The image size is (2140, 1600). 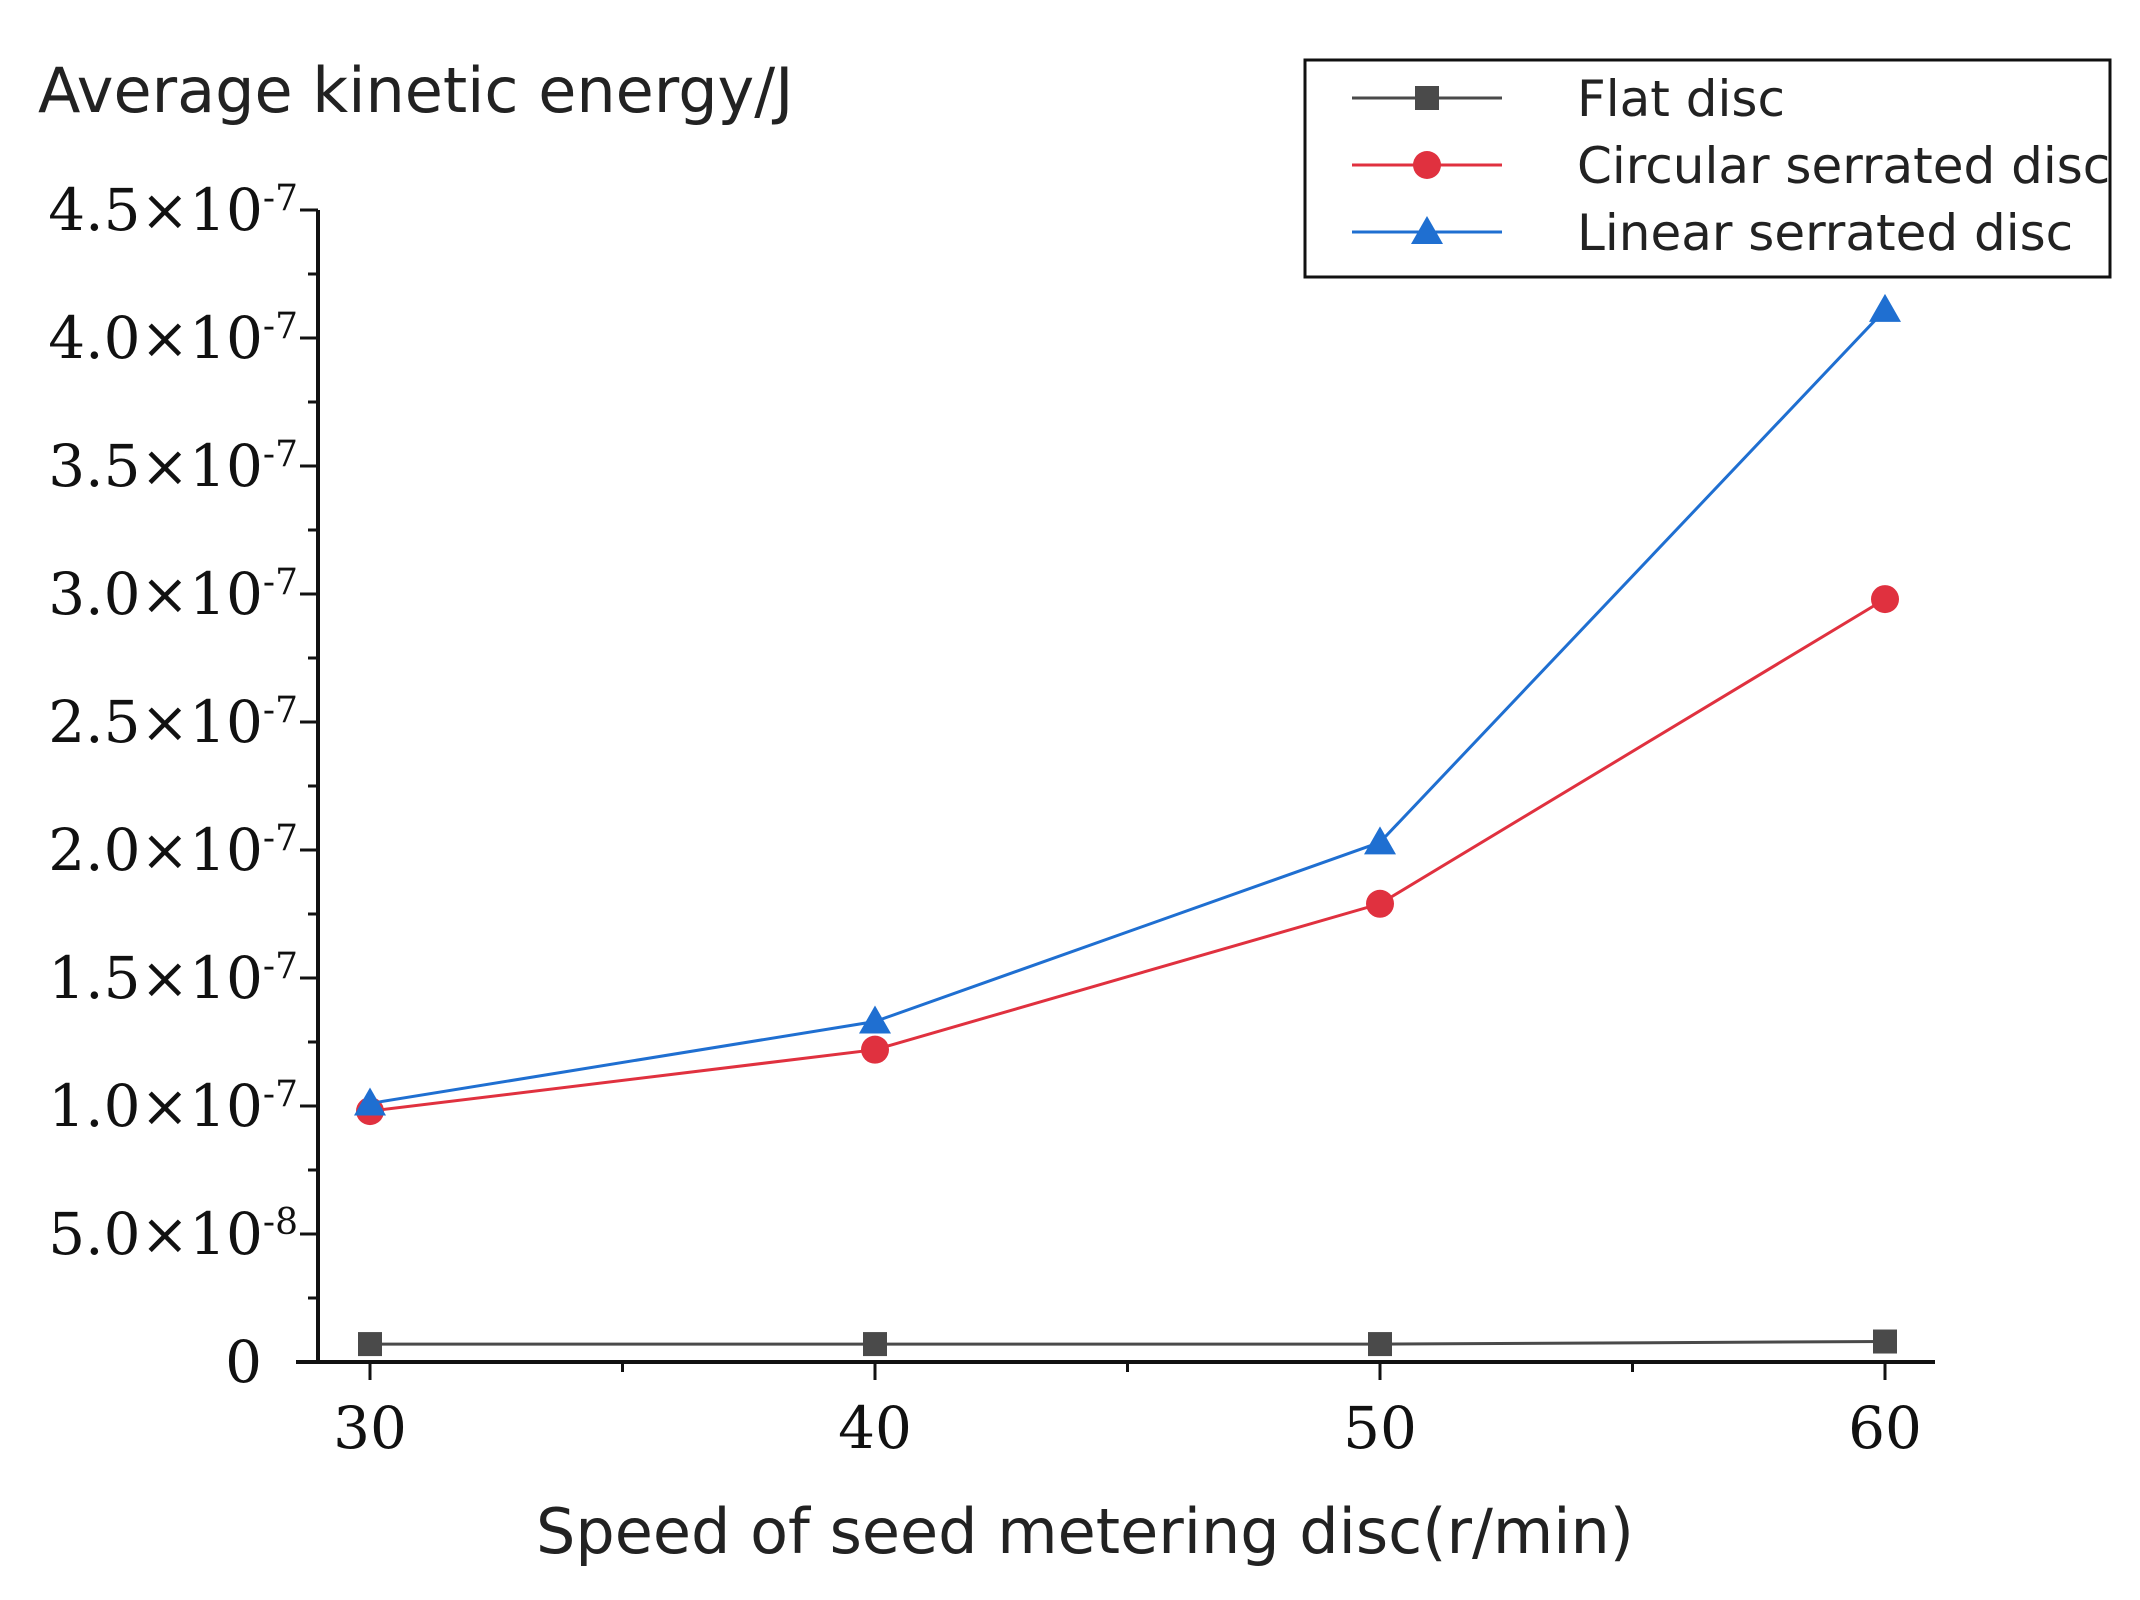 What do you see at coordinates (1885, 1428) in the screenshot?
I see `x-tick-label: 60` at bounding box center [1885, 1428].